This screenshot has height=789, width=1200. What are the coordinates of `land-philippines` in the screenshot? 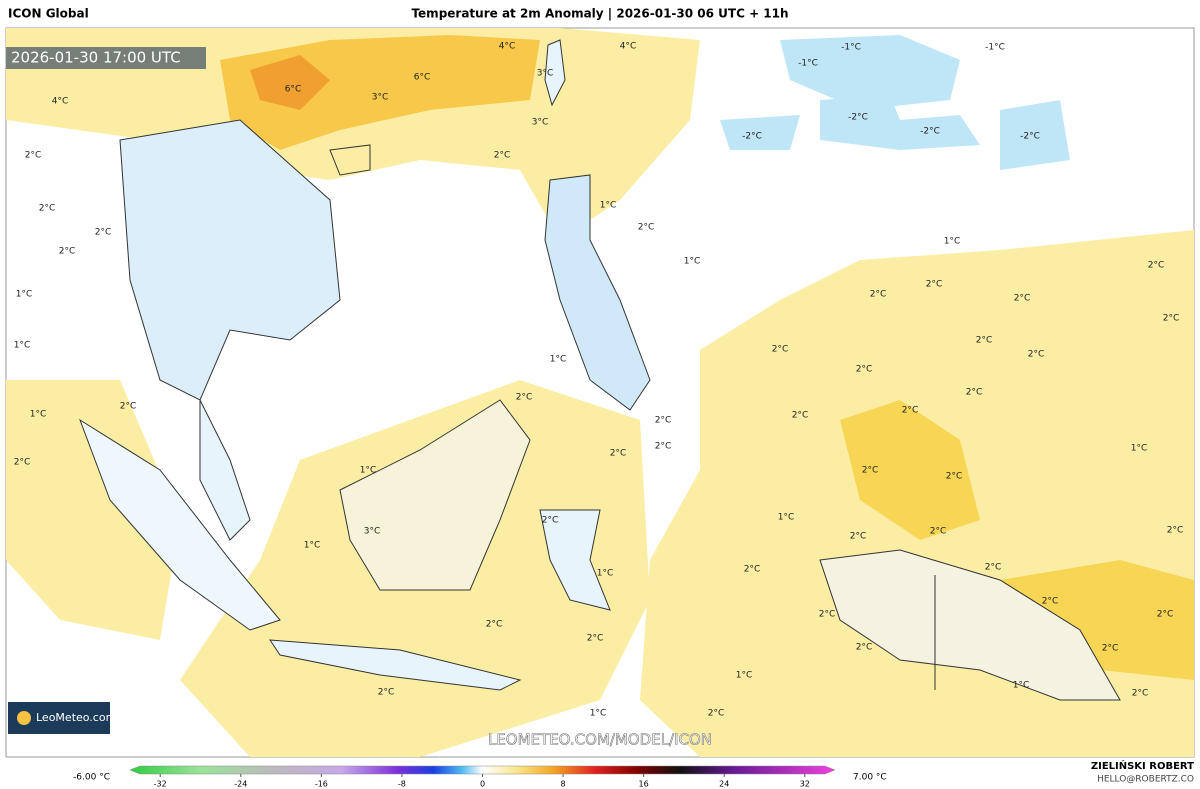 It's located at (597, 292).